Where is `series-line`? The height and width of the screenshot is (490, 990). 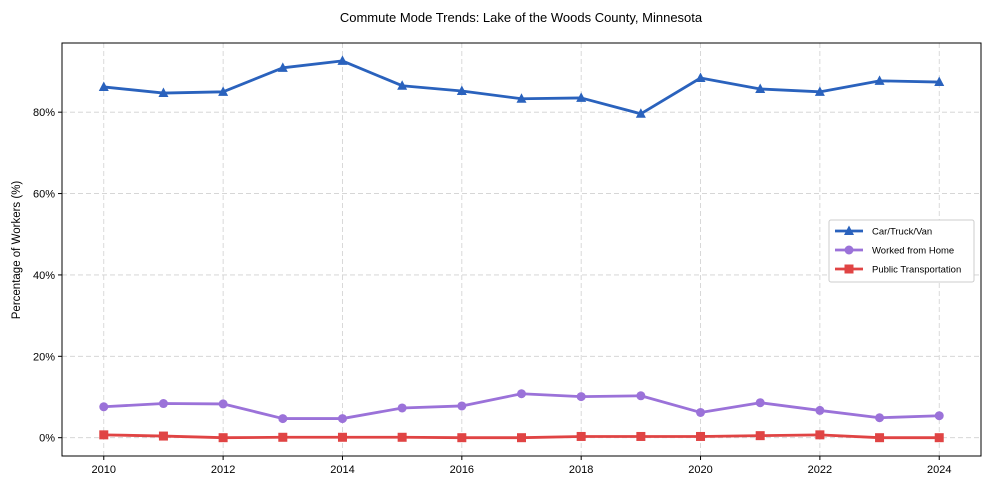
series-line is located at coordinates (521, 87).